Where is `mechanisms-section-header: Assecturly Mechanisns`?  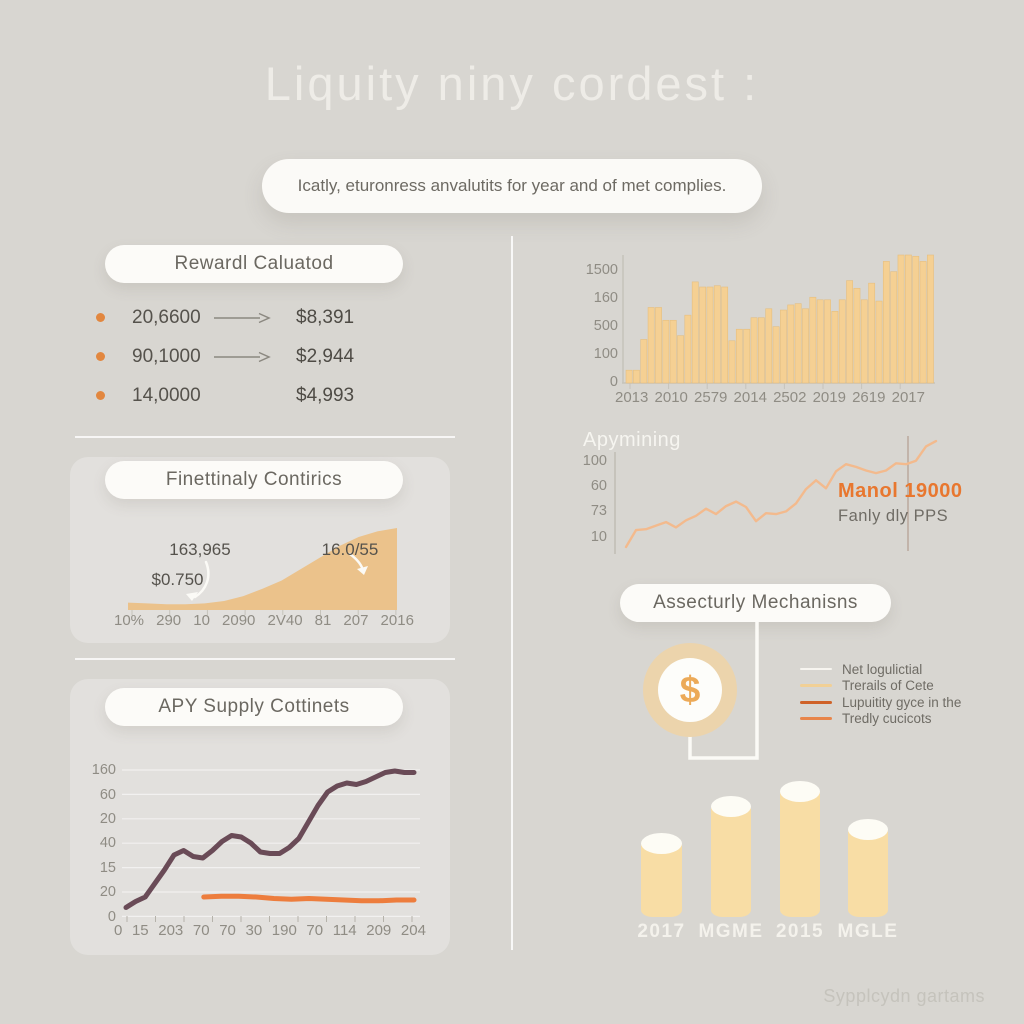 mechanisms-section-header: Assecturly Mechanisns is located at coordinates (755, 603).